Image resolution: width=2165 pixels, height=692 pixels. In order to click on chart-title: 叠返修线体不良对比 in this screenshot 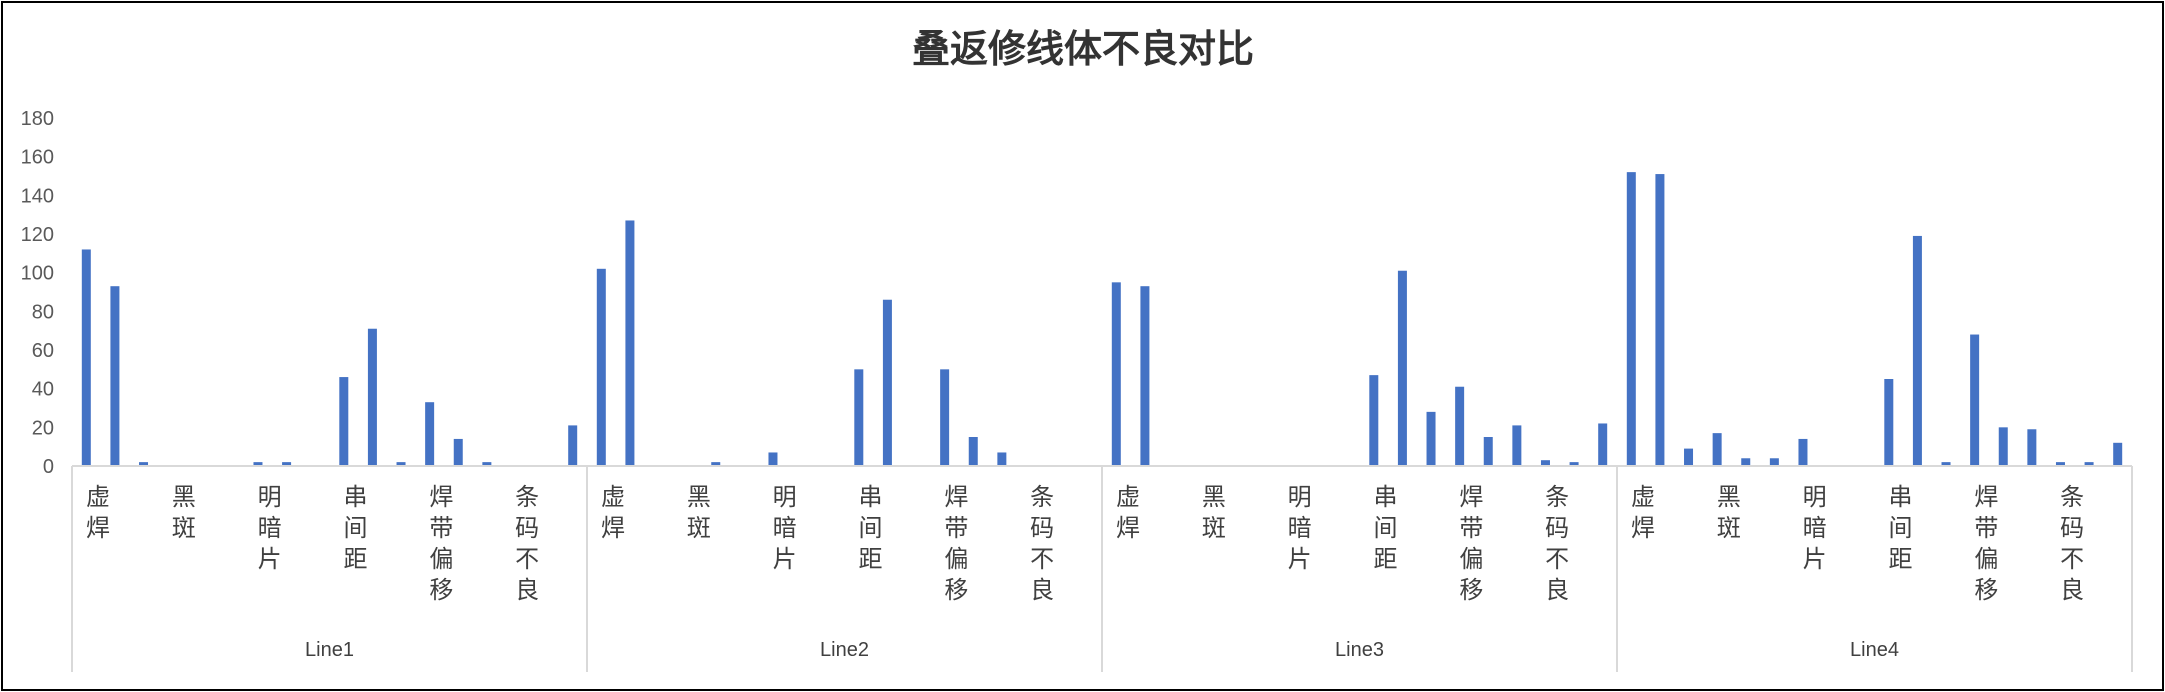, I will do `click(1083, 50)`.